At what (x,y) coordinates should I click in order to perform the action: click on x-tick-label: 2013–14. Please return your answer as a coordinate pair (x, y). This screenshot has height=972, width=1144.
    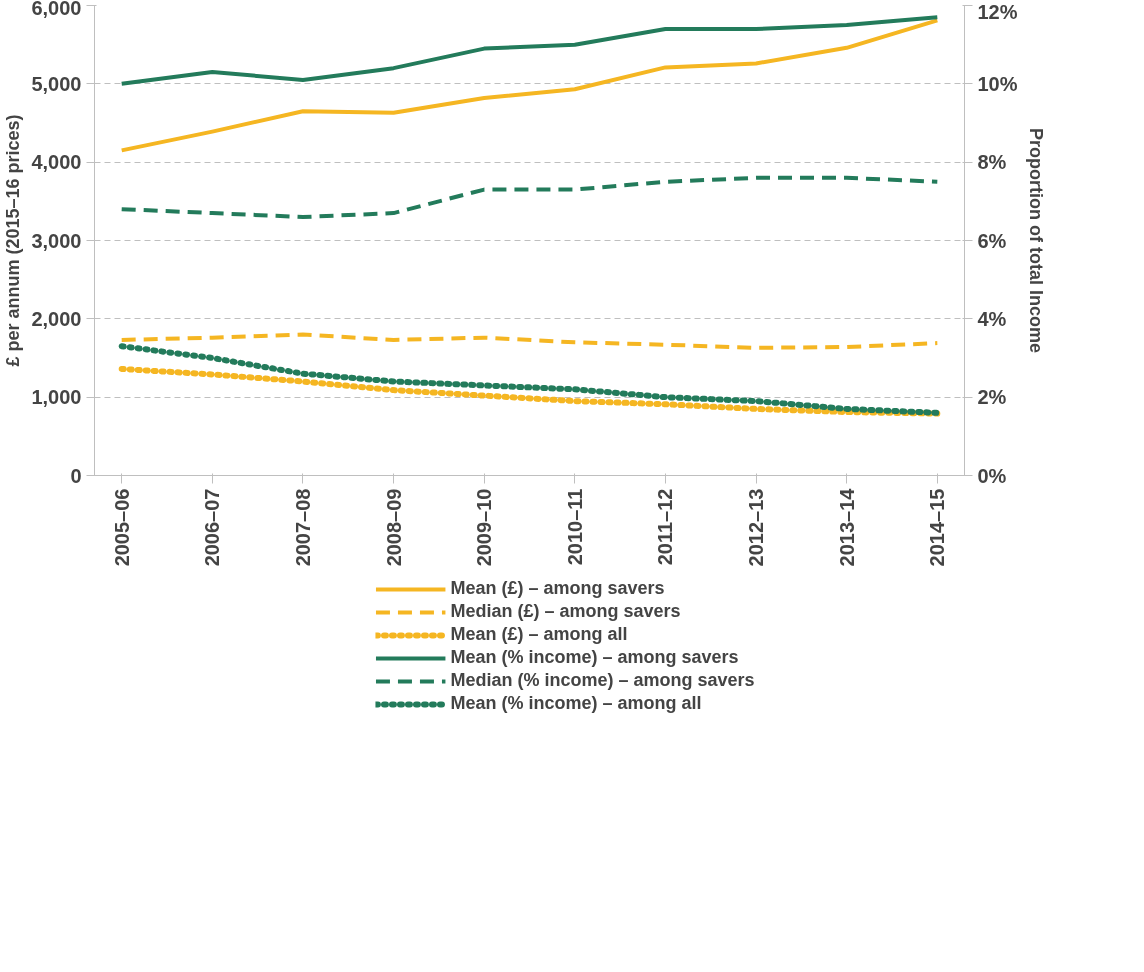
    Looking at the image, I should click on (846, 527).